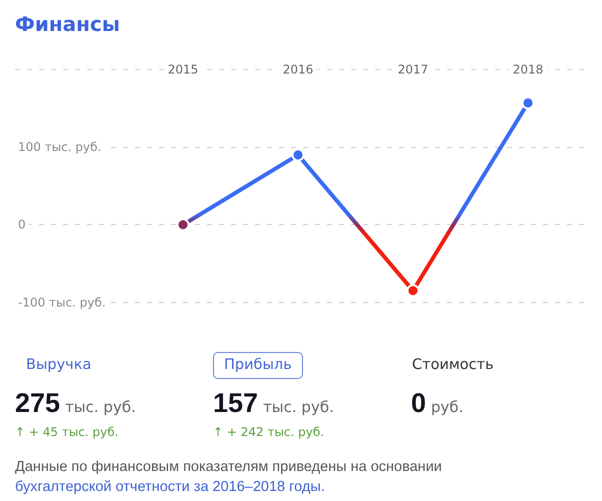 The image size is (602, 501). What do you see at coordinates (228, 467) in the screenshot?
I see `text: Данные по финансовым показателям приведены на основании` at bounding box center [228, 467].